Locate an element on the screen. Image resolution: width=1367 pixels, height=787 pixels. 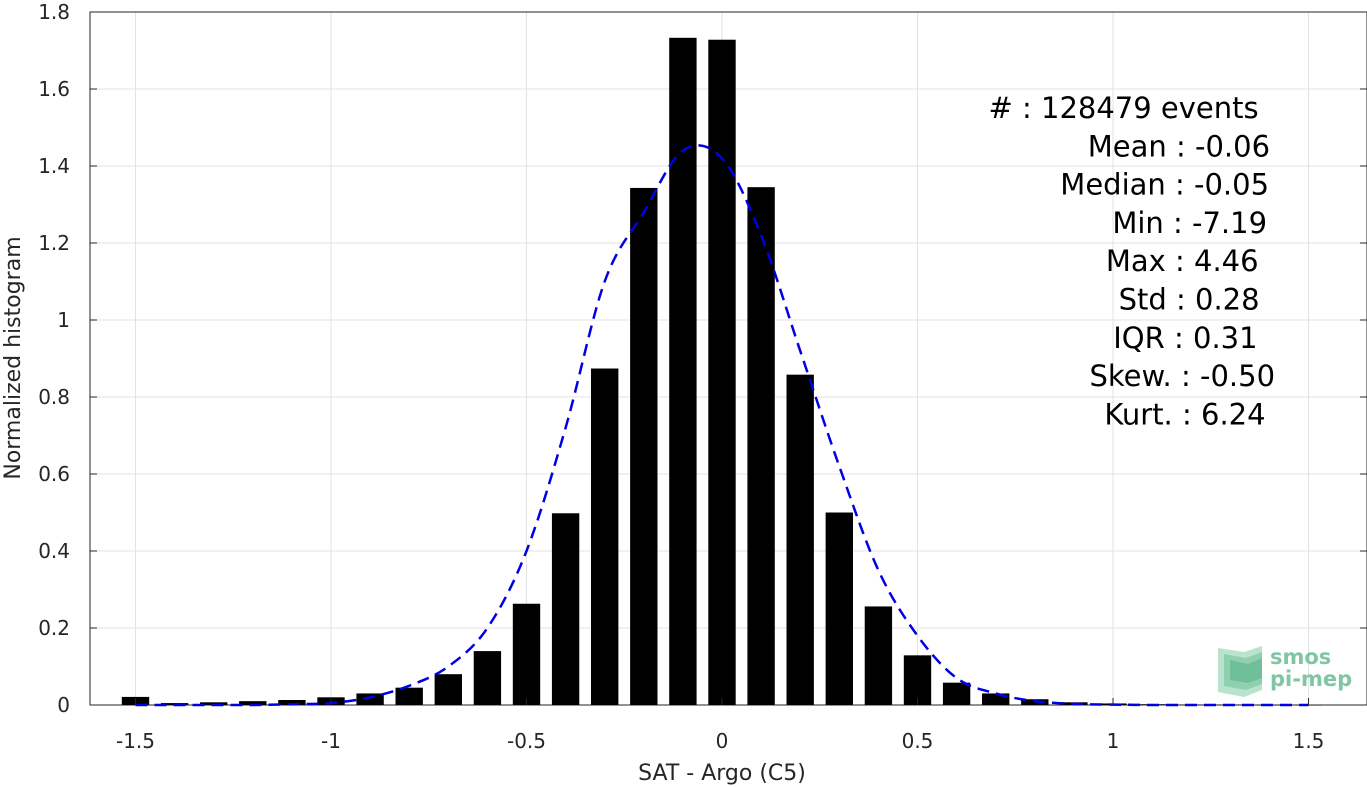
x-axis-ticks: -1.5 -1 -0.5 0 0.5 1 1.5 is located at coordinates (720, 725).